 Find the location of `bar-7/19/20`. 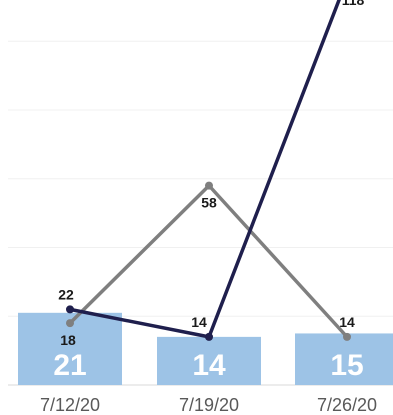

bar-7/19/20 is located at coordinates (209, 360).